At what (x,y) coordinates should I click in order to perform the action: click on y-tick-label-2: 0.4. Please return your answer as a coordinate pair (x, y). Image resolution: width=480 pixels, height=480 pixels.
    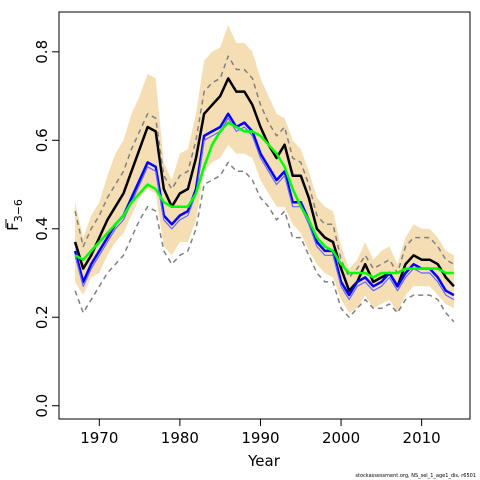
    Looking at the image, I should click on (42, 229).